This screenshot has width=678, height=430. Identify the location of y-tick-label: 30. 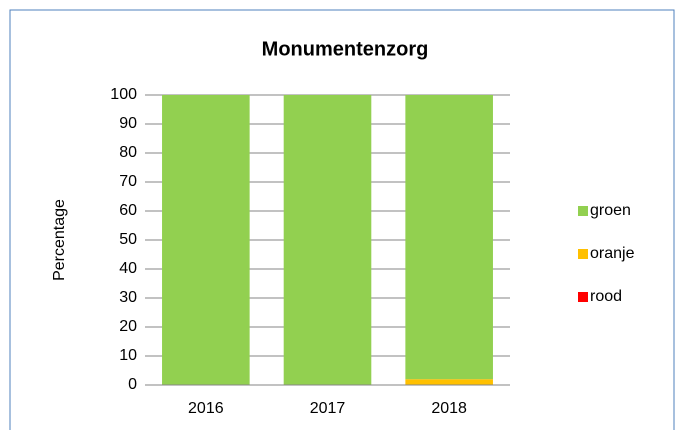
(128, 297).